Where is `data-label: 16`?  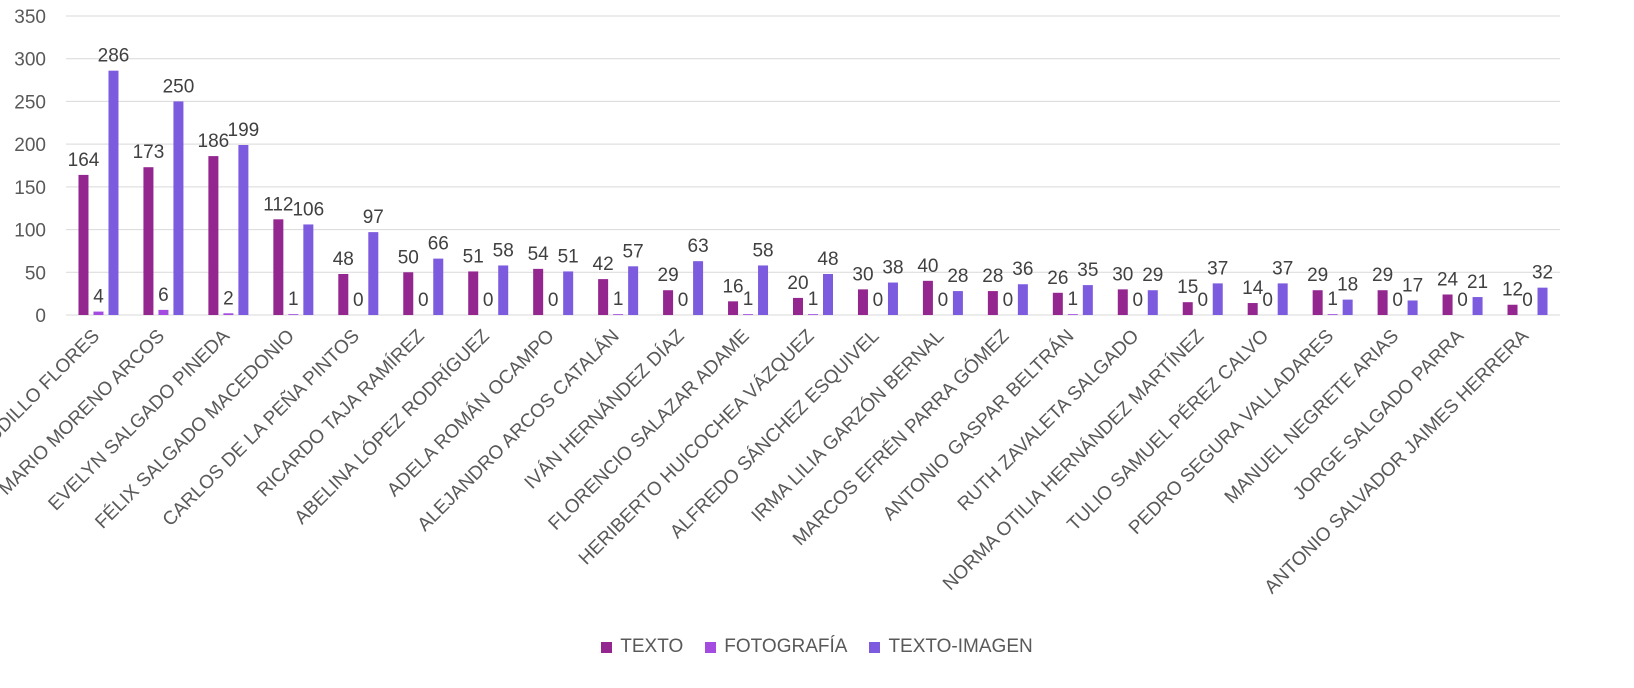 data-label: 16 is located at coordinates (732, 286).